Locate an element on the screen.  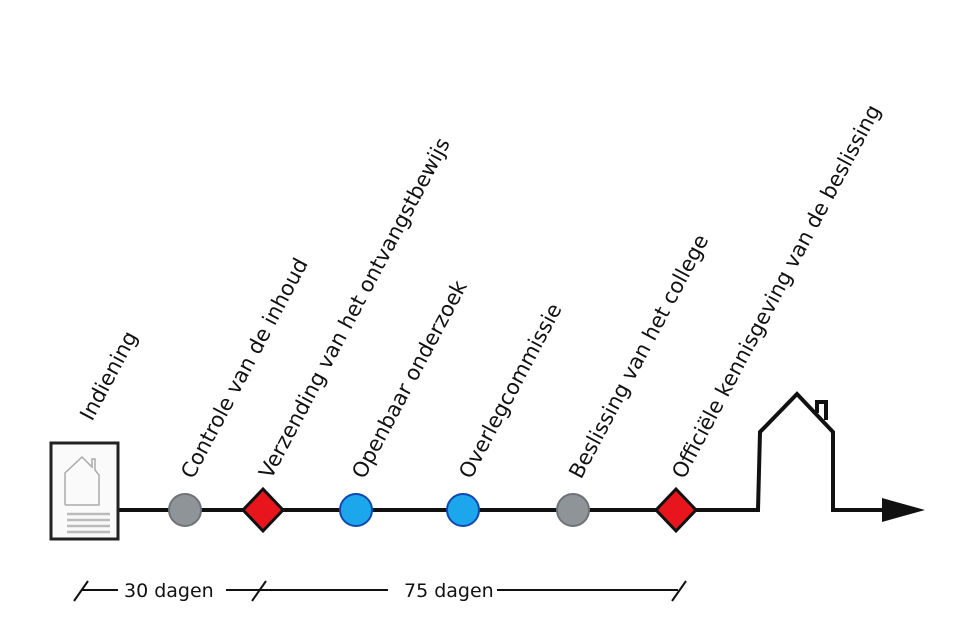
step-label: Officiële kennisgeving van de beslissing is located at coordinates (776, 292).